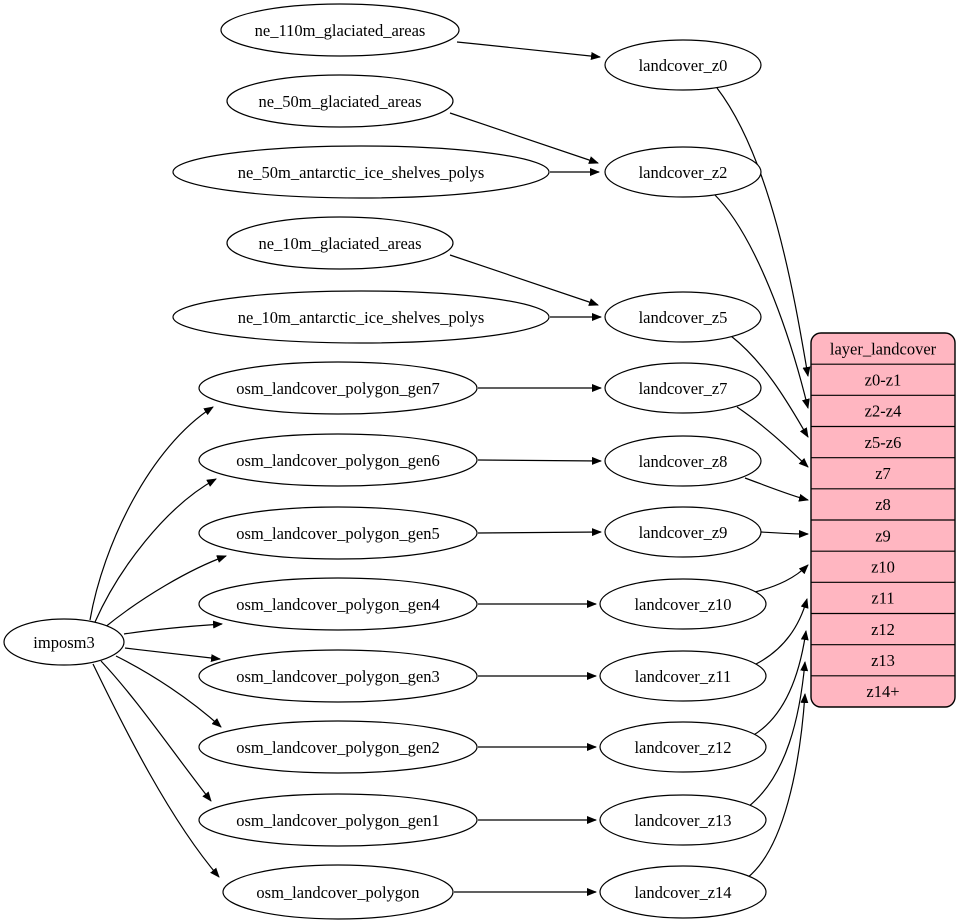 The height and width of the screenshot is (923, 957). I want to click on node-label-landcover_z8: landcover_z8, so click(683, 461).